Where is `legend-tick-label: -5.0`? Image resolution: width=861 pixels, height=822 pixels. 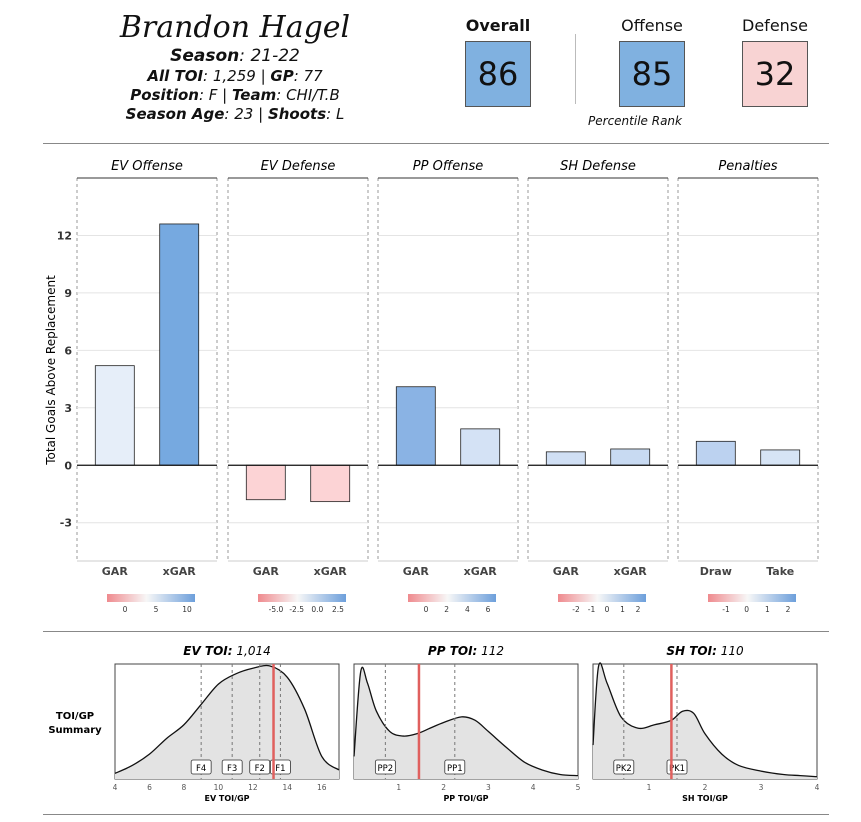
legend-tick-label: -5.0 is located at coordinates (276, 609).